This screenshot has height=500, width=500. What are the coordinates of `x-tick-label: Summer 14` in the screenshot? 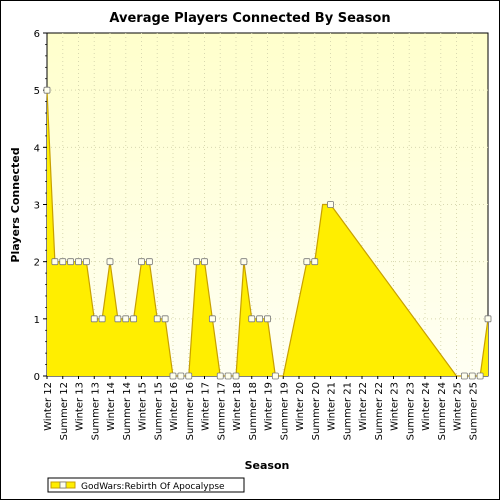 It's located at (127, 411).